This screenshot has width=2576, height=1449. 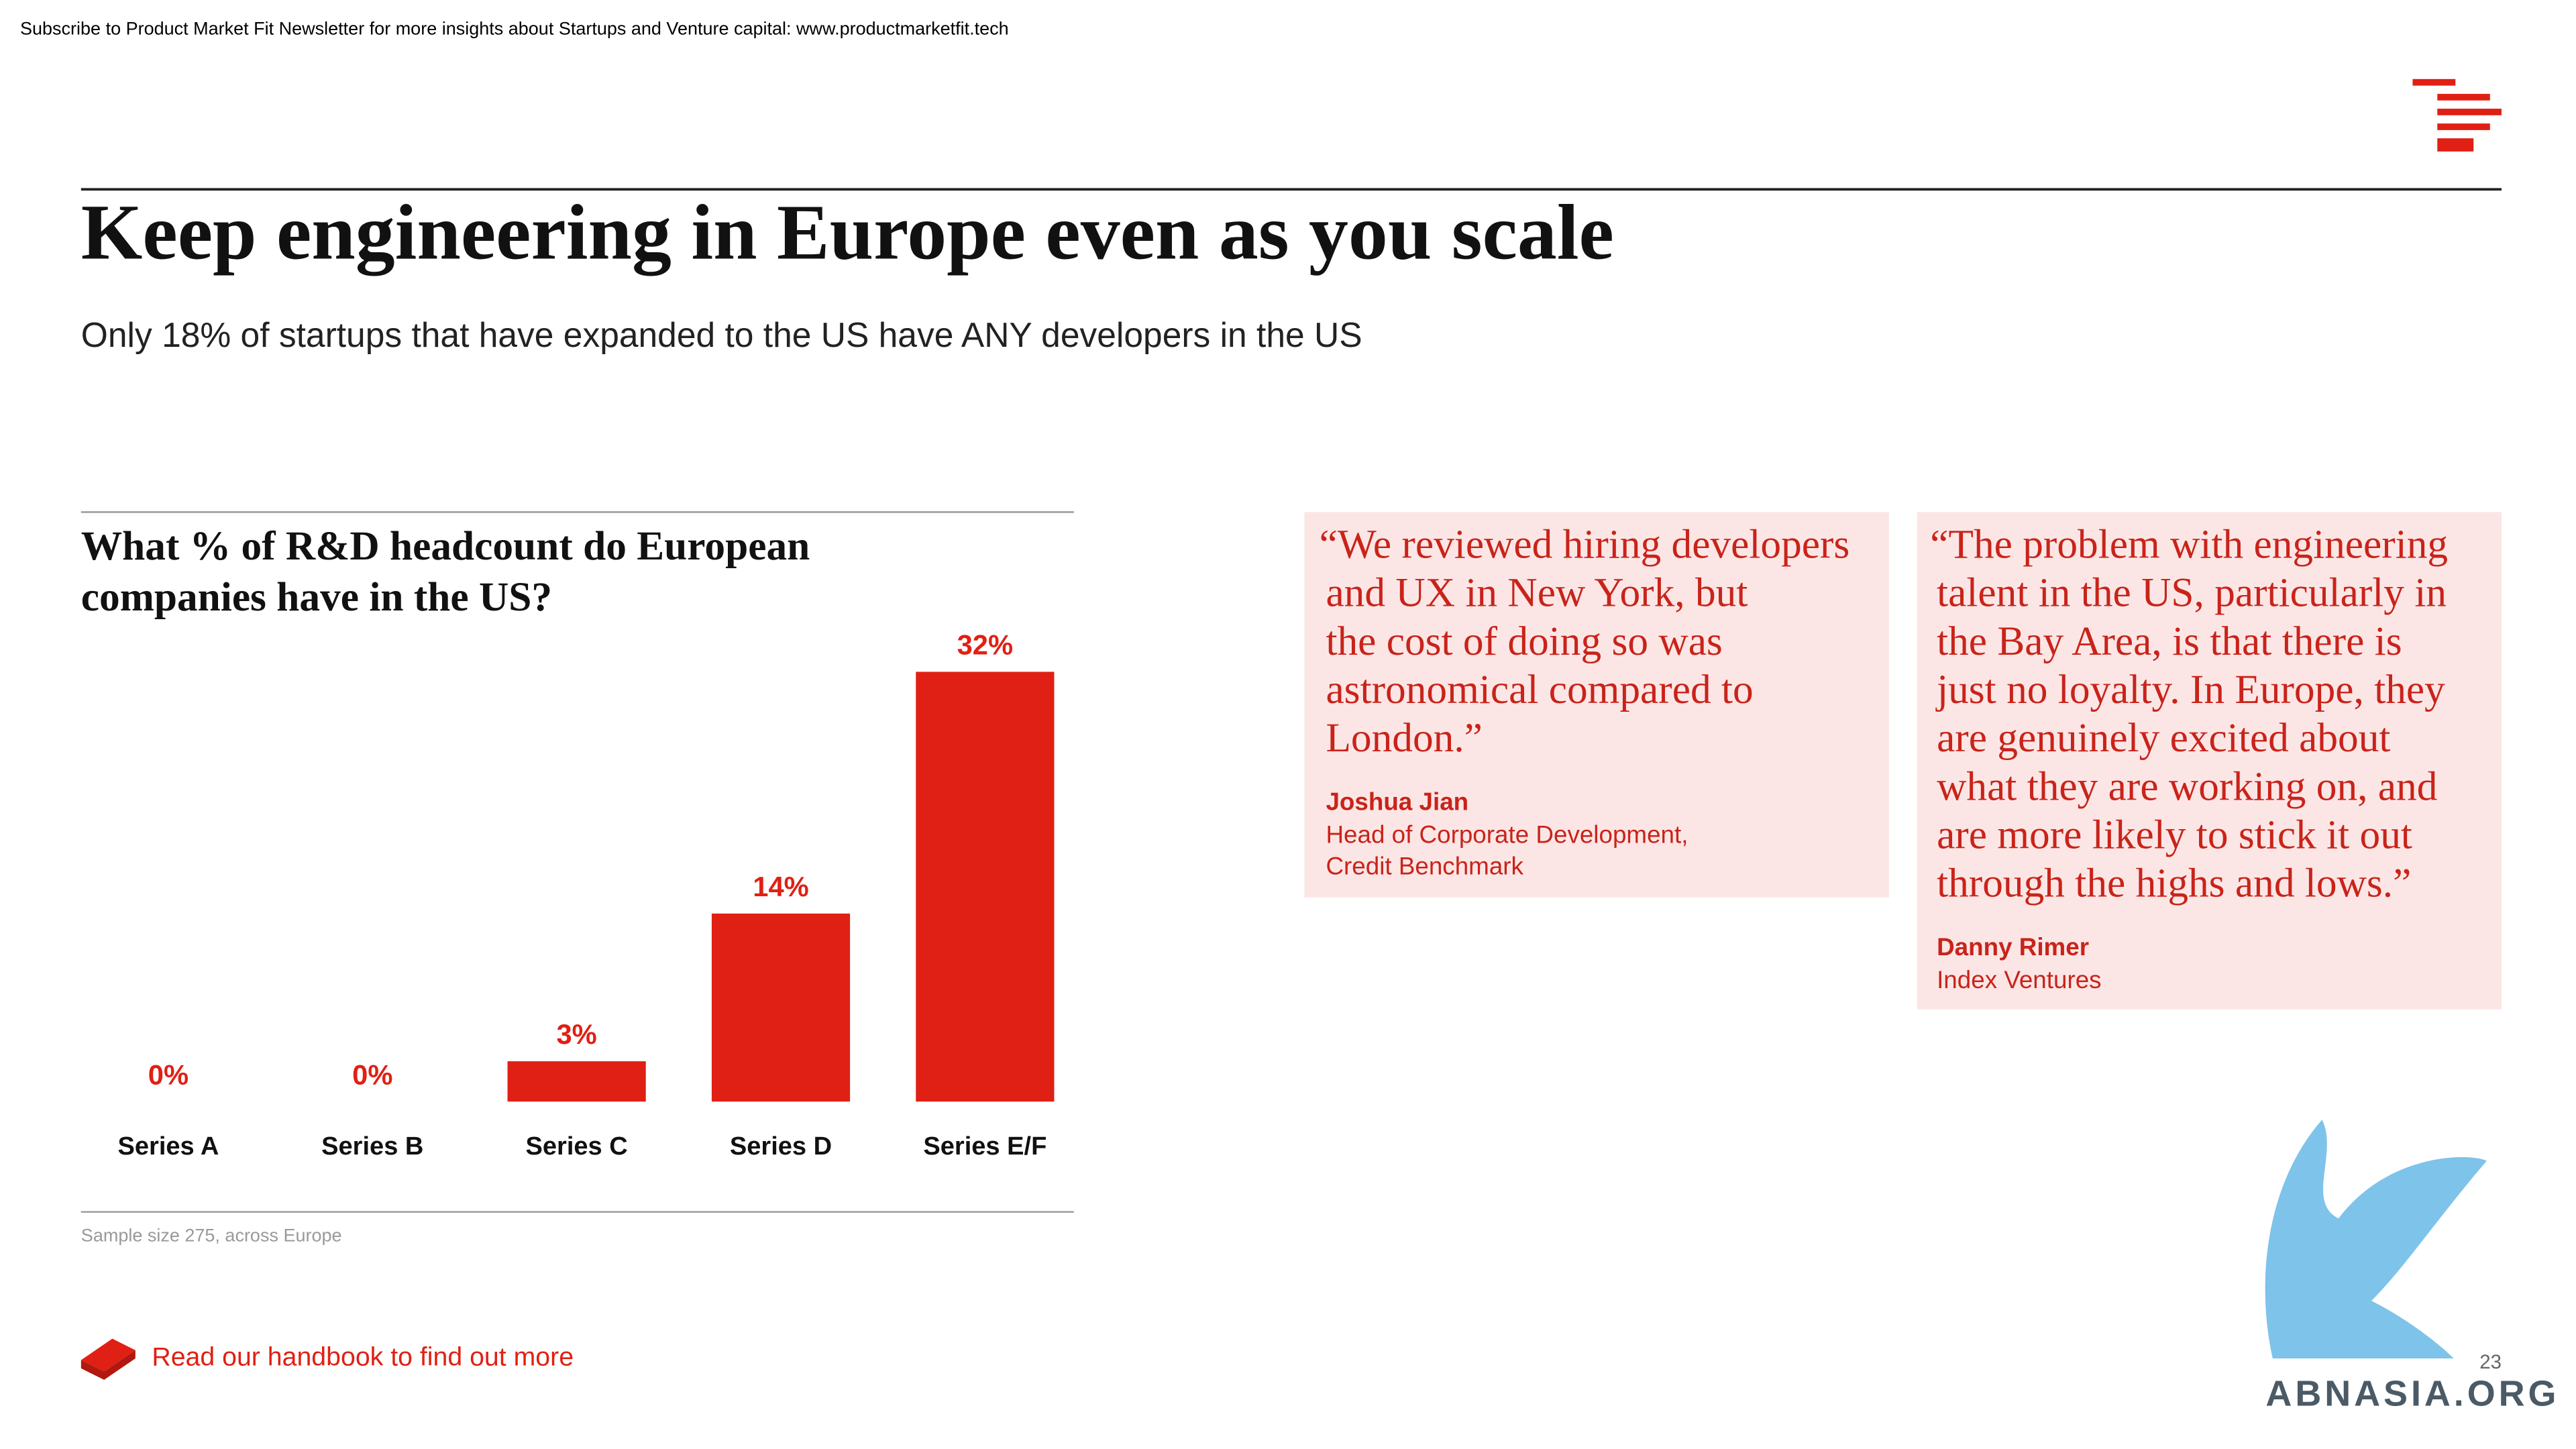 I want to click on quote-line: astronomical compared to, so click(x=1539, y=689).